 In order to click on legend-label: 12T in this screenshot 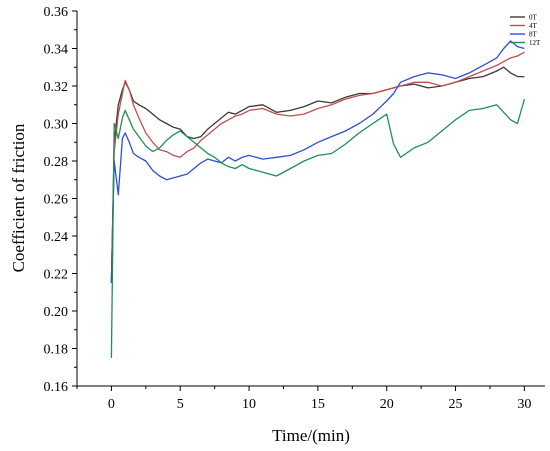, I will do `click(535, 43)`.